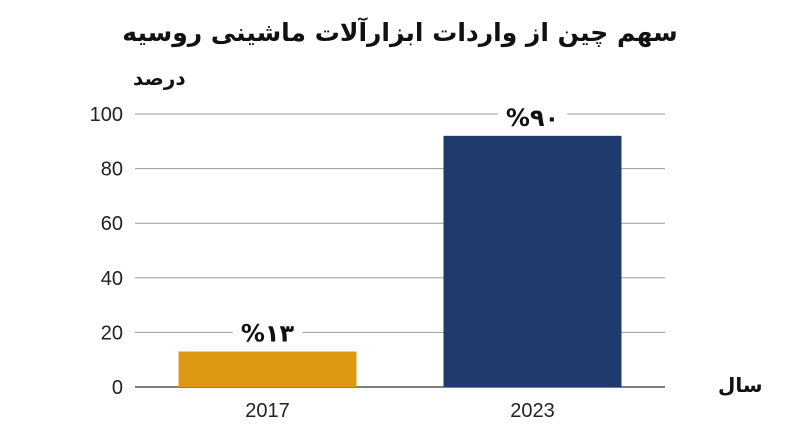  Describe the element at coordinates (400, 32) in the screenshot. I see `chart-title: سهم چین از واردات ابزارآلات ماشینی روسیه` at that location.